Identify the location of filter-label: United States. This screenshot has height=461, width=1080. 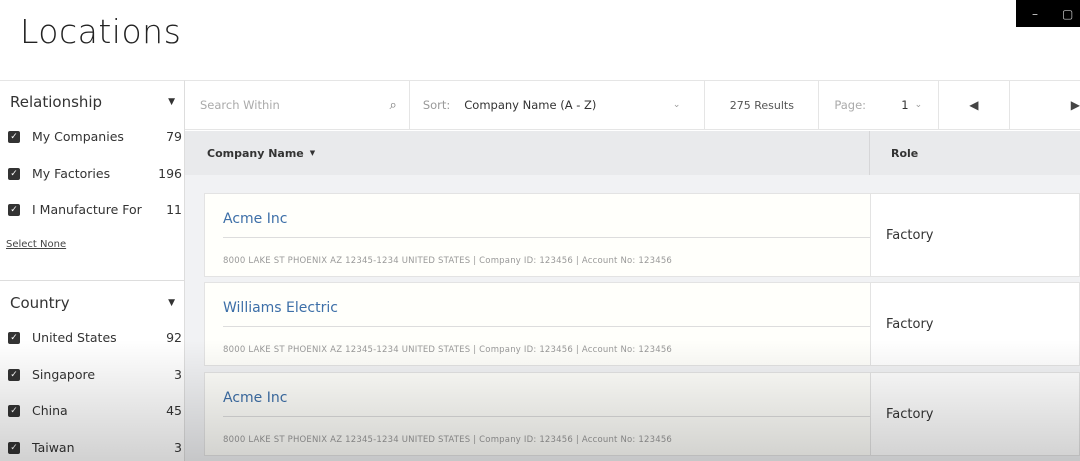
(74, 337).